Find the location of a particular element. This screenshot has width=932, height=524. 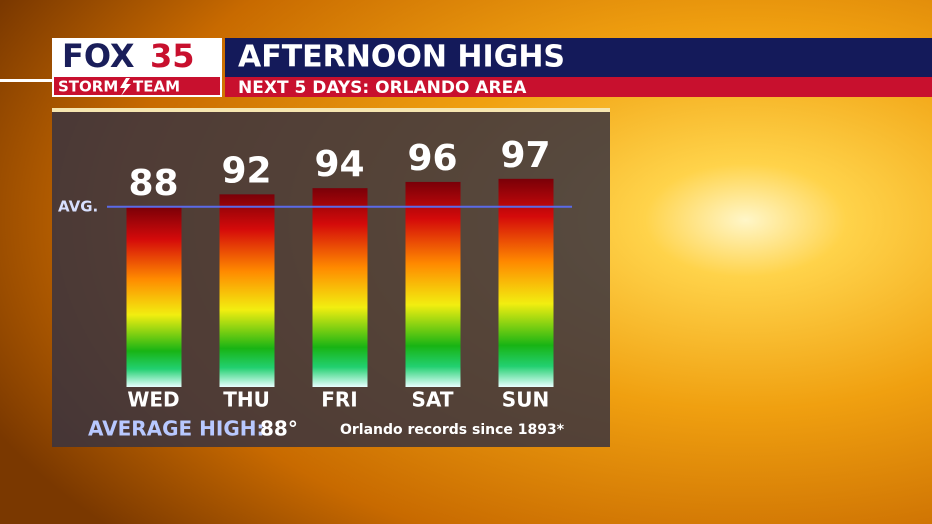

subtitle-bar is located at coordinates (578, 87).